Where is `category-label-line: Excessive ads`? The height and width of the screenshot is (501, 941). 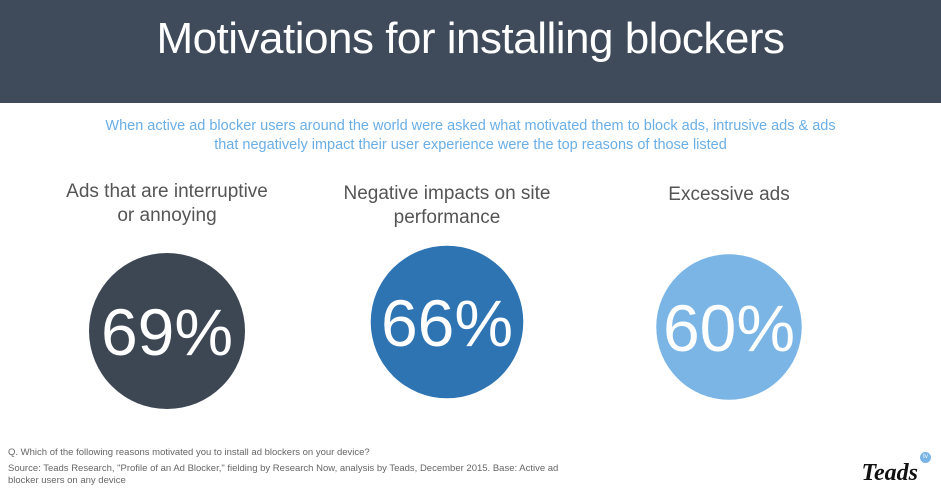
category-label-line: Excessive ads is located at coordinates (729, 194).